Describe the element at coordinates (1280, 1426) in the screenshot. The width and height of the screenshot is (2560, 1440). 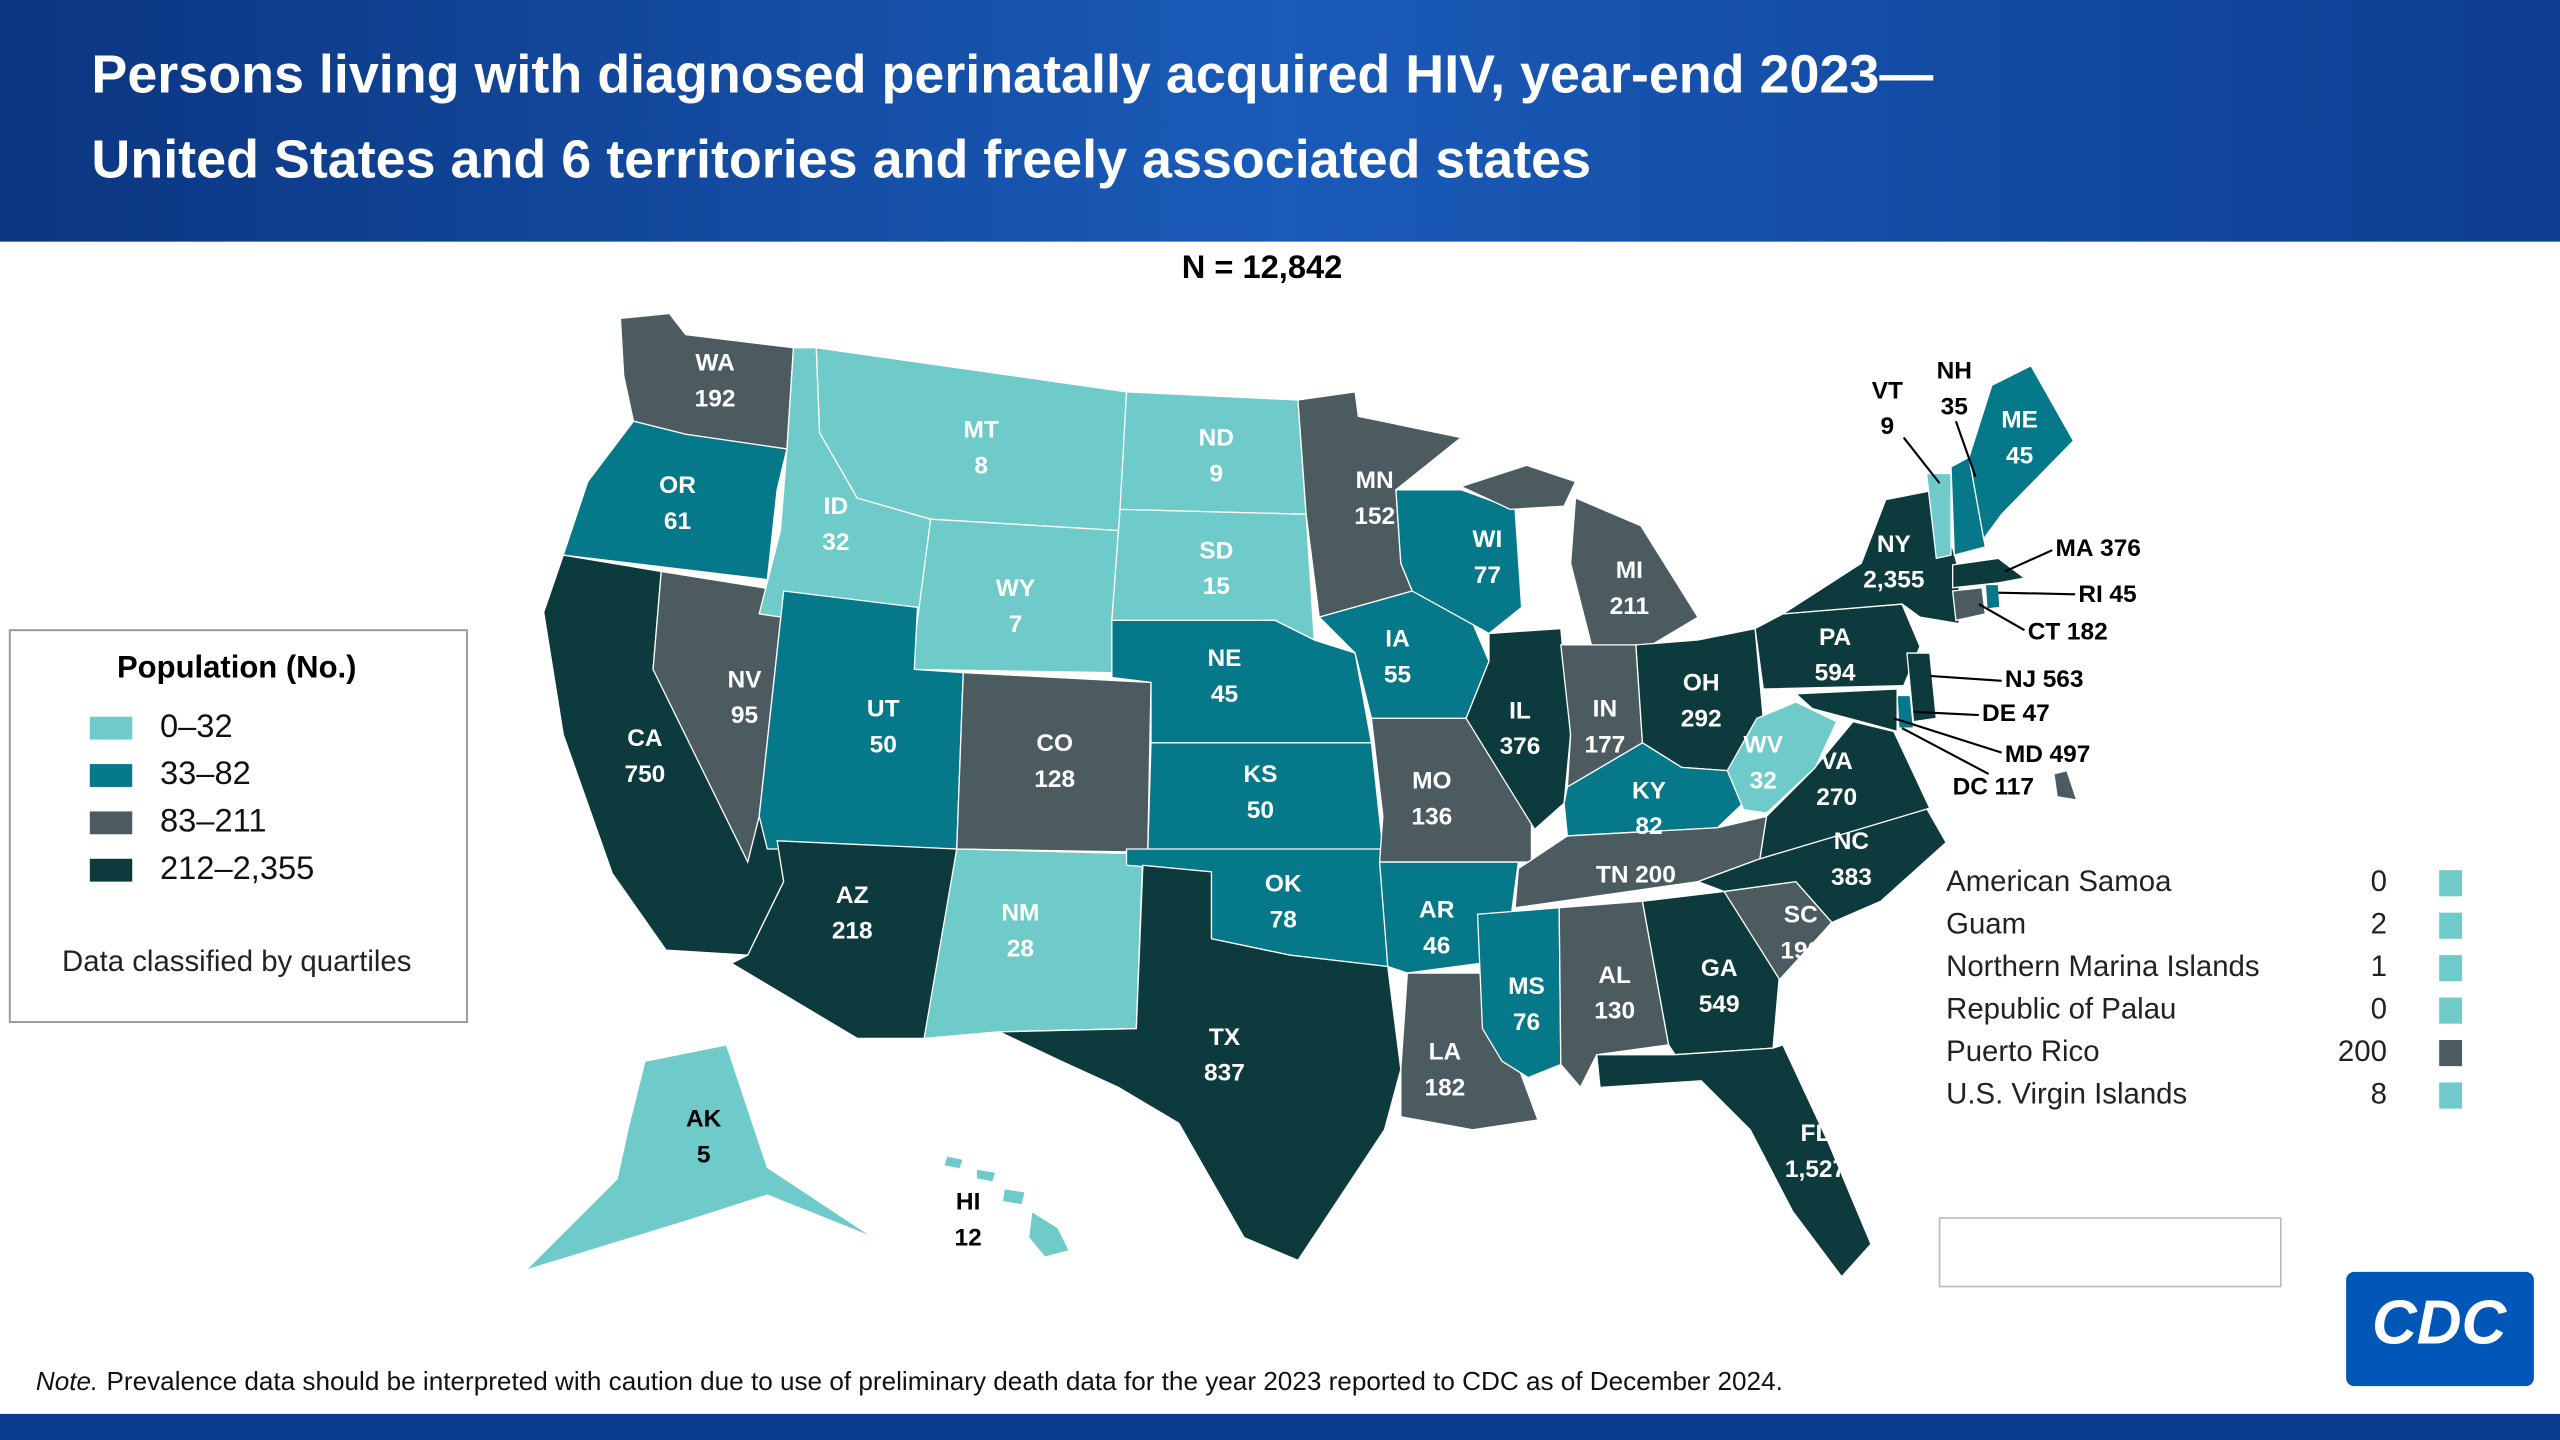
I see `footer-band` at that location.